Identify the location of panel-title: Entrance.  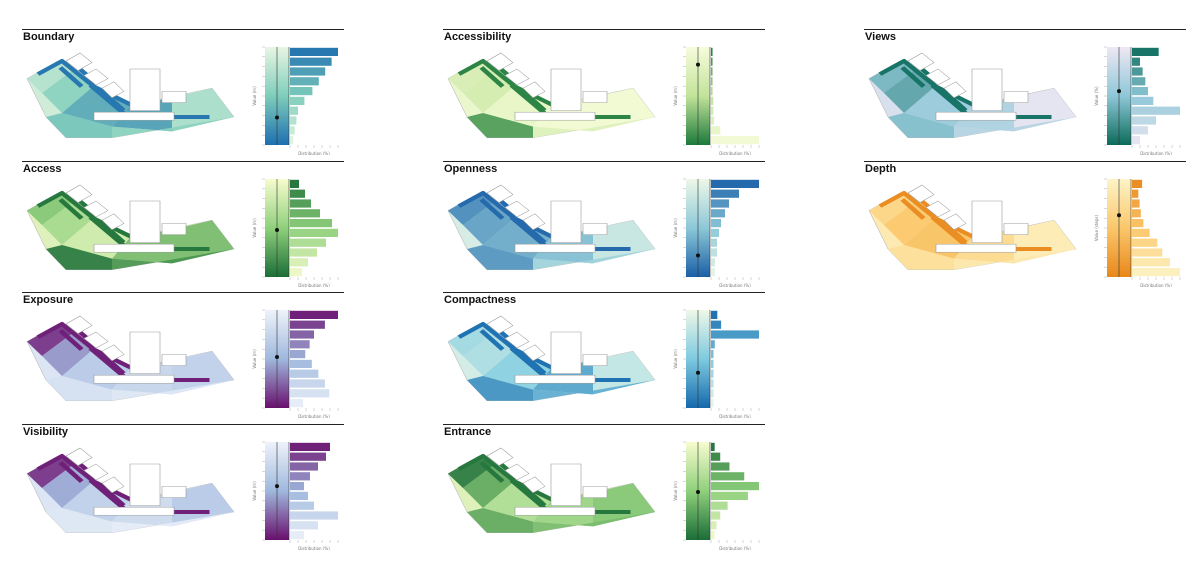
(468, 432).